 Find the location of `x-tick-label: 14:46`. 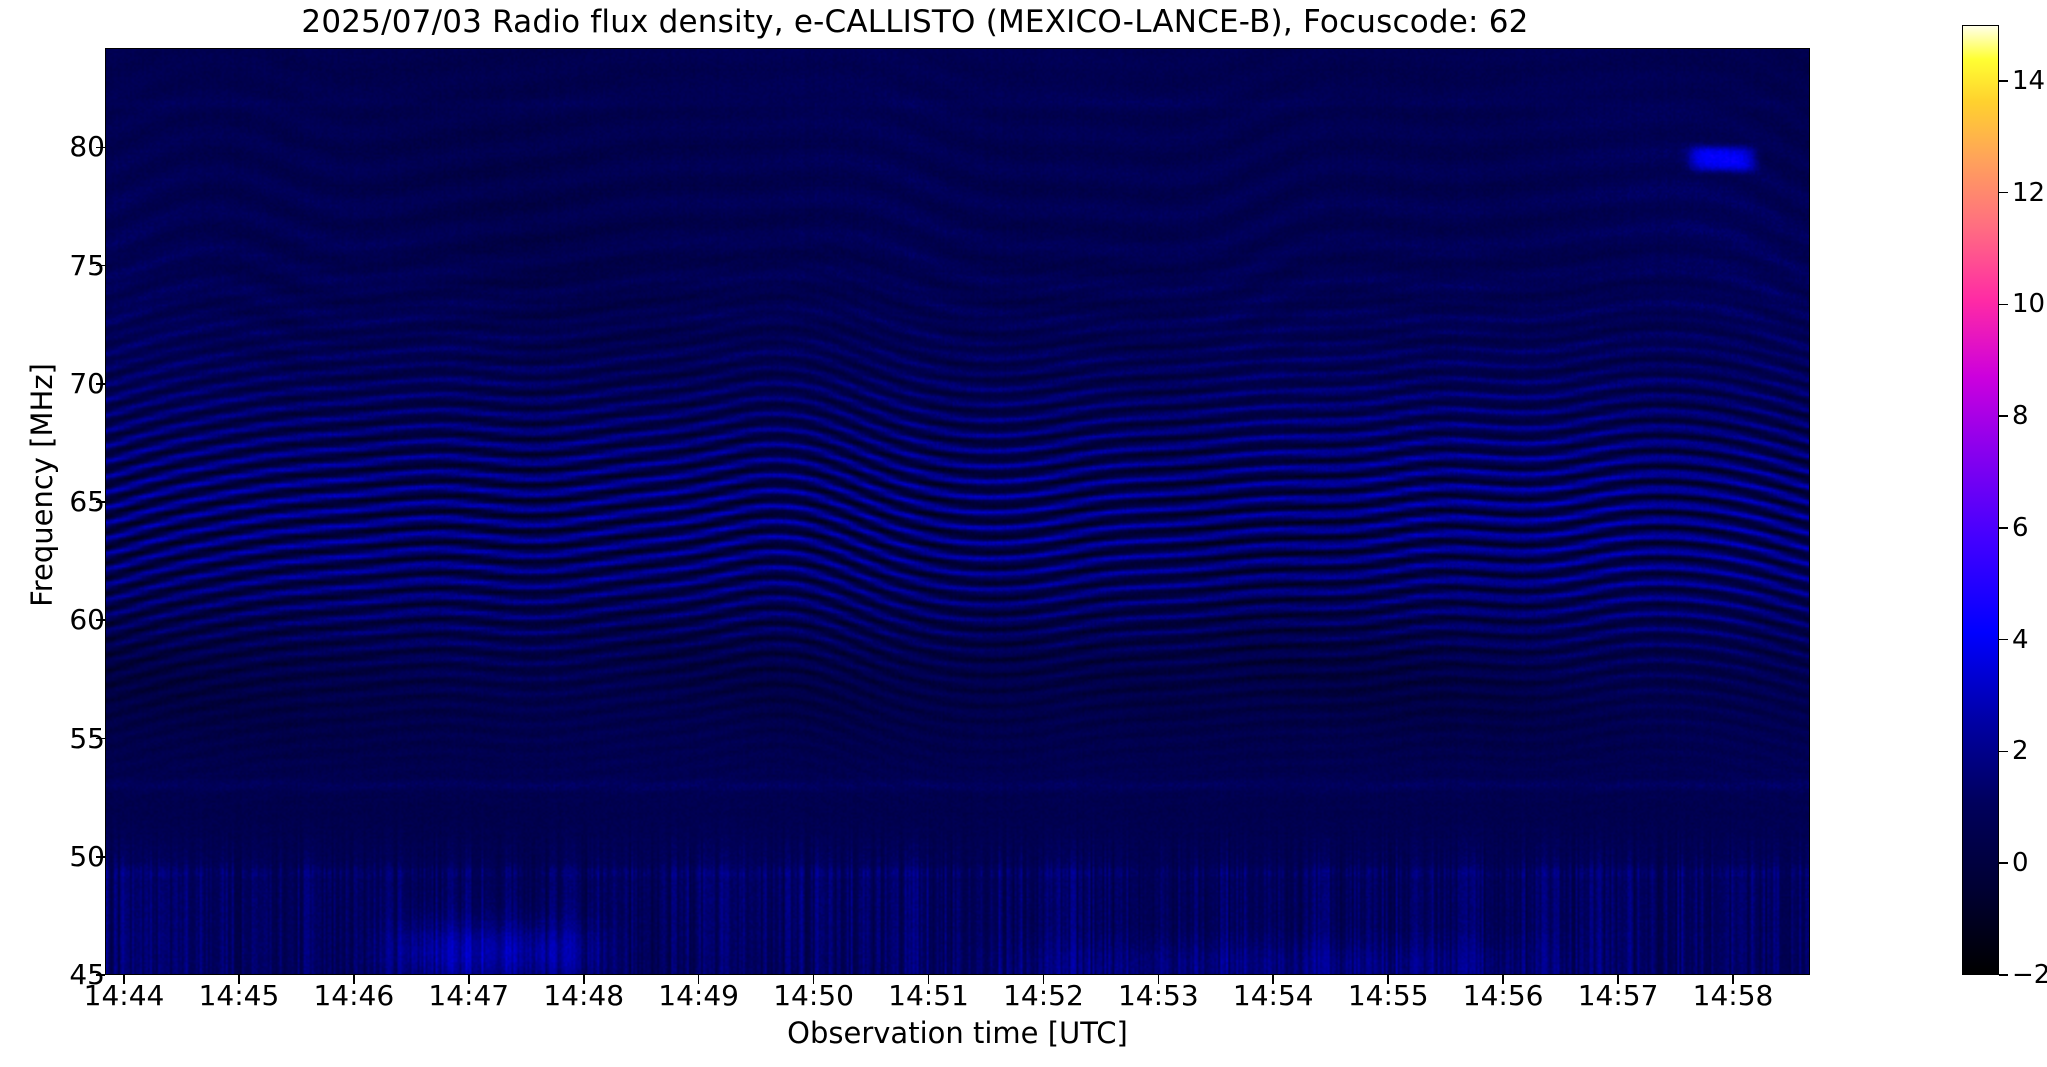

x-tick-label: 14:46 is located at coordinates (354, 995).